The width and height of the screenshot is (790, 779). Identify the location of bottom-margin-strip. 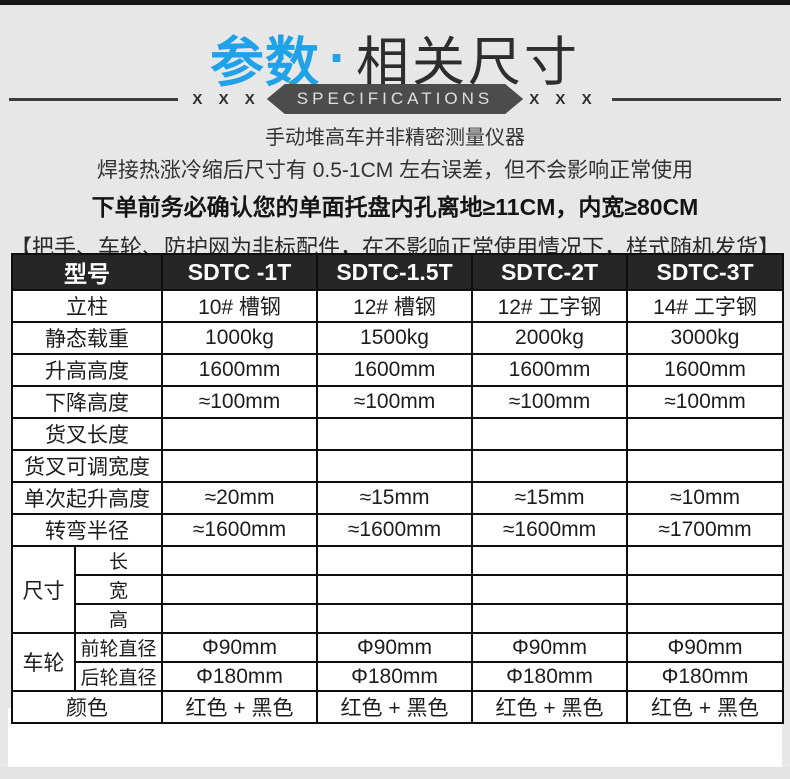
(395, 773).